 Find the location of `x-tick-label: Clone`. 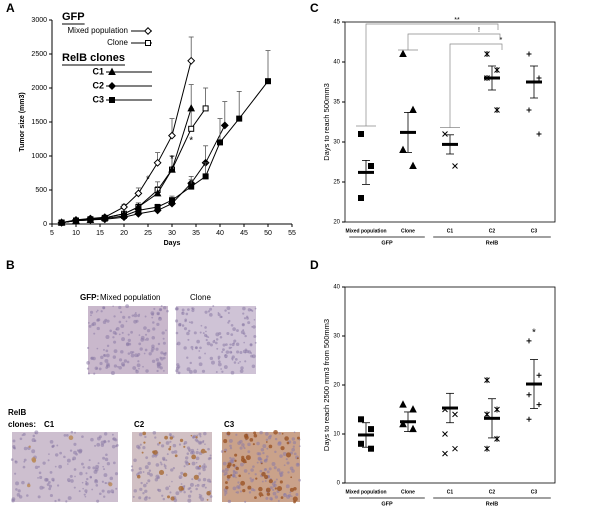

x-tick-label: Clone is located at coordinates (408, 492).